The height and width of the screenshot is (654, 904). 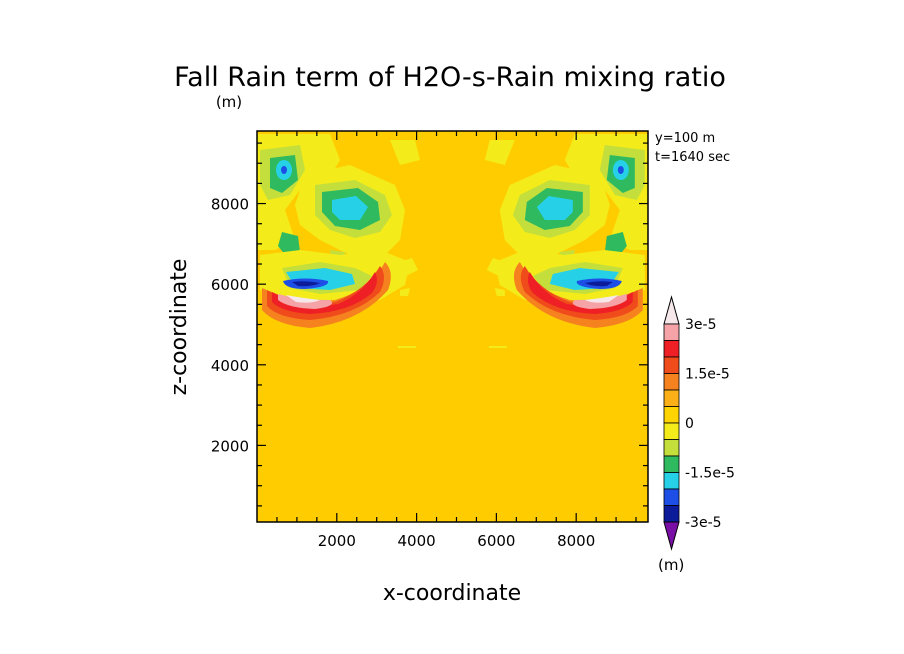 I want to click on field-feature-left, so click(x=338, y=241).